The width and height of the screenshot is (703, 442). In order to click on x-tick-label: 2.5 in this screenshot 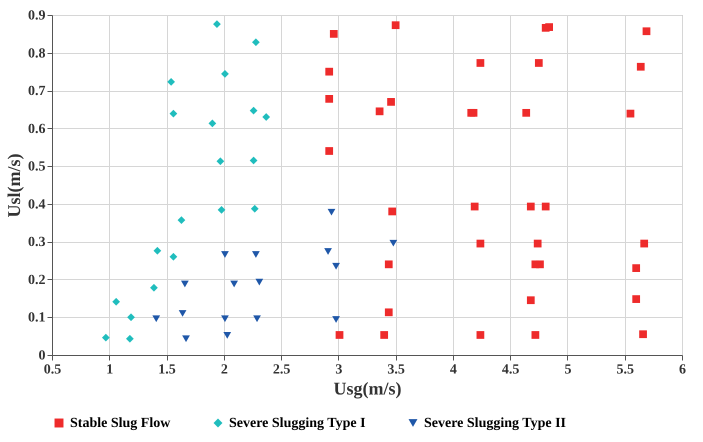, I will do `click(281, 370)`.